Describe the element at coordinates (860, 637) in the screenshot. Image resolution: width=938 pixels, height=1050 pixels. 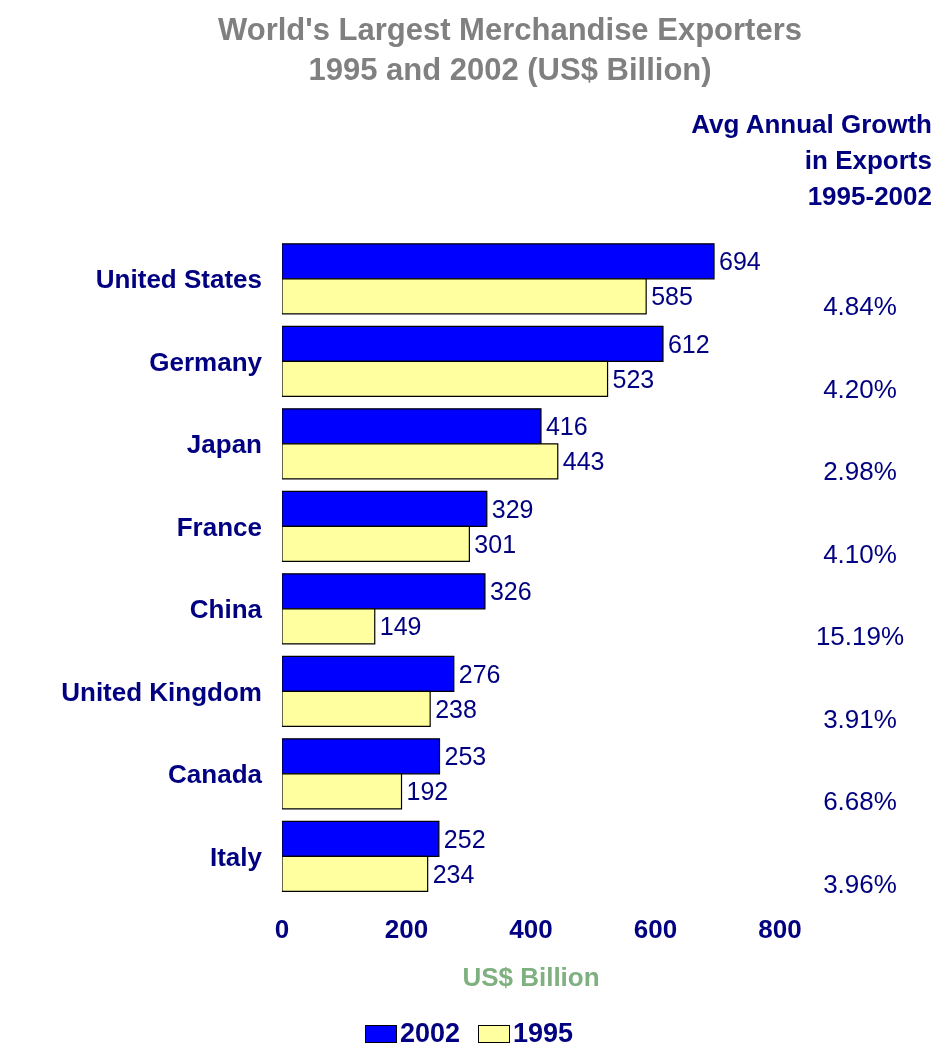
I see `text: 15.19%` at that location.